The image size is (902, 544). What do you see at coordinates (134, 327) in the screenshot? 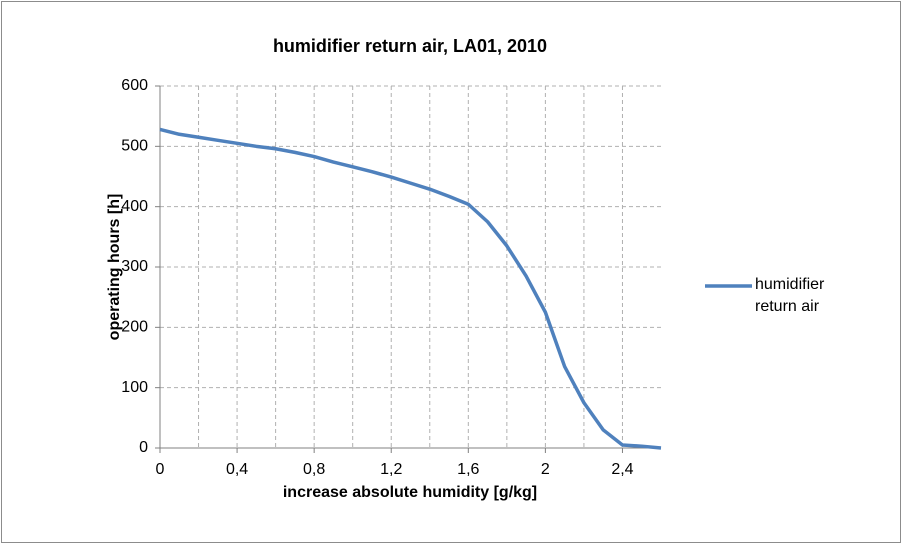
I see `y-tick-label: 200` at bounding box center [134, 327].